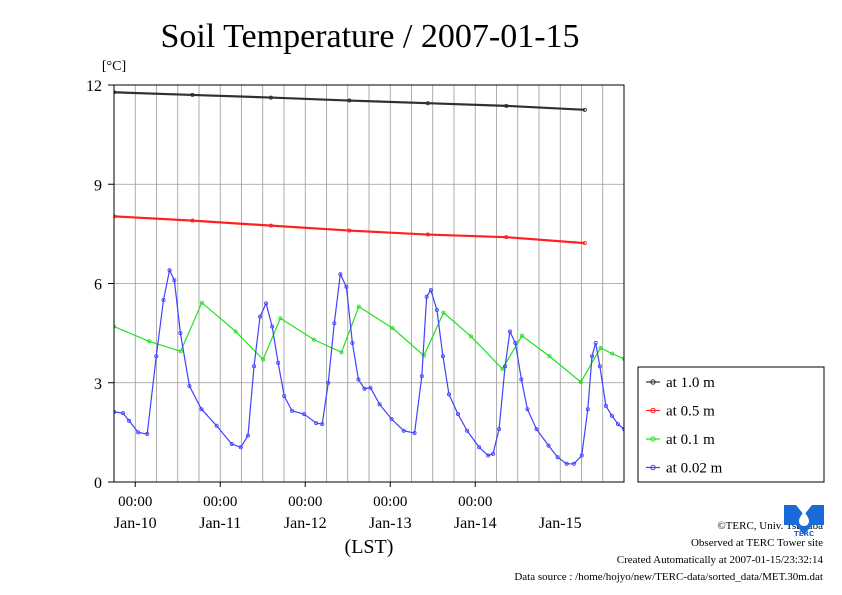 Image resolution: width=842 pixels, height=595 pixels. What do you see at coordinates (220, 523) in the screenshot?
I see `x-date-label: Jan-11` at bounding box center [220, 523].